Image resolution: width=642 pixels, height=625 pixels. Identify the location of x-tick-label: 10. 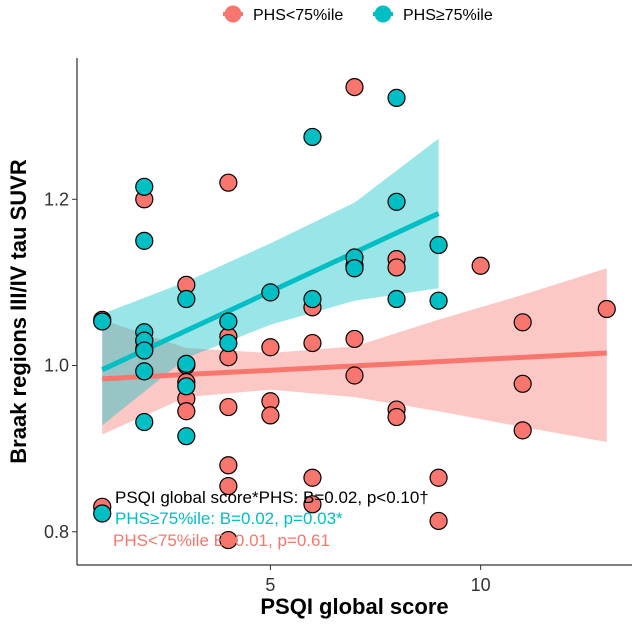
(481, 585).